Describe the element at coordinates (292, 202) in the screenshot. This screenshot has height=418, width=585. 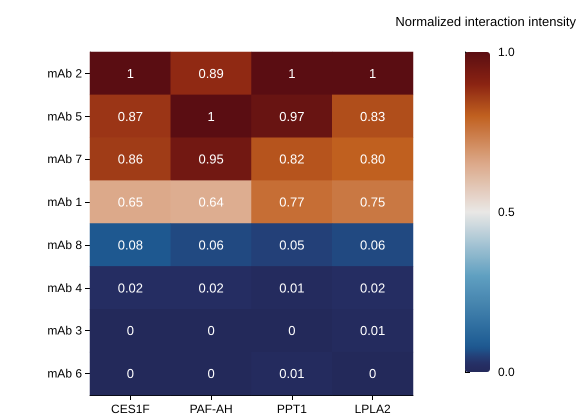
I see `data-label: 0.77` at that location.